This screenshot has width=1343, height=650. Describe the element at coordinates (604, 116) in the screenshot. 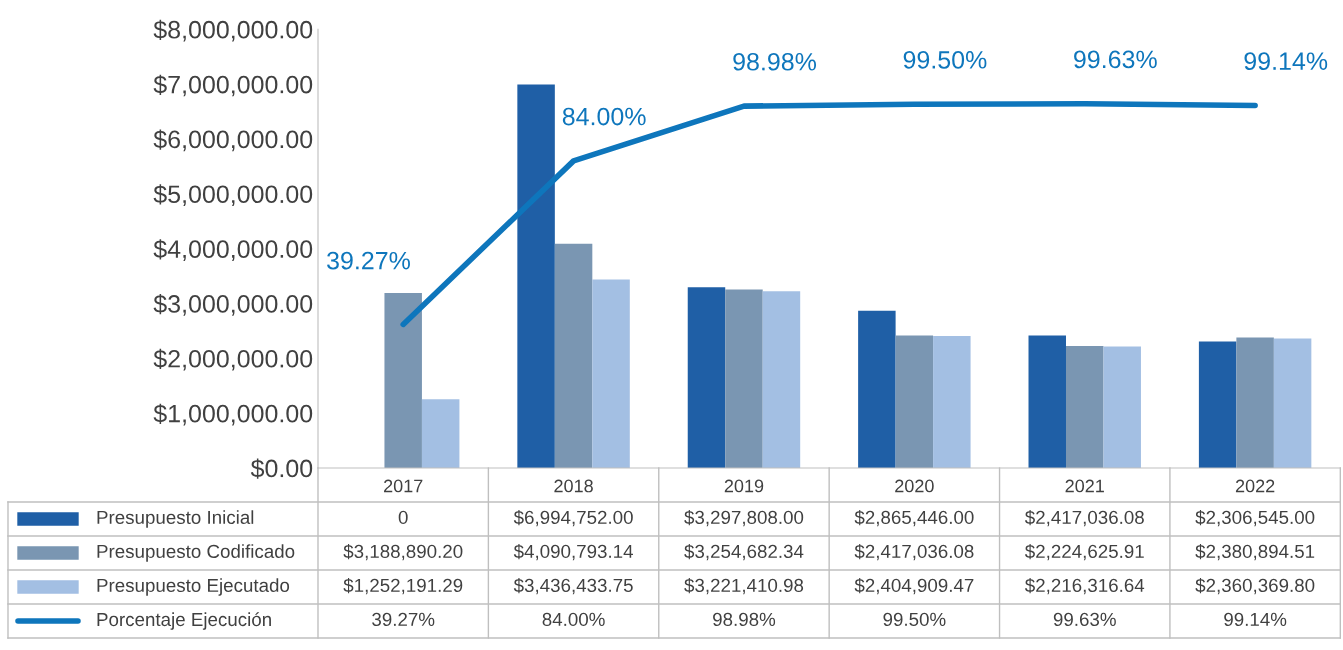

I see `text: 84.00%` at that location.